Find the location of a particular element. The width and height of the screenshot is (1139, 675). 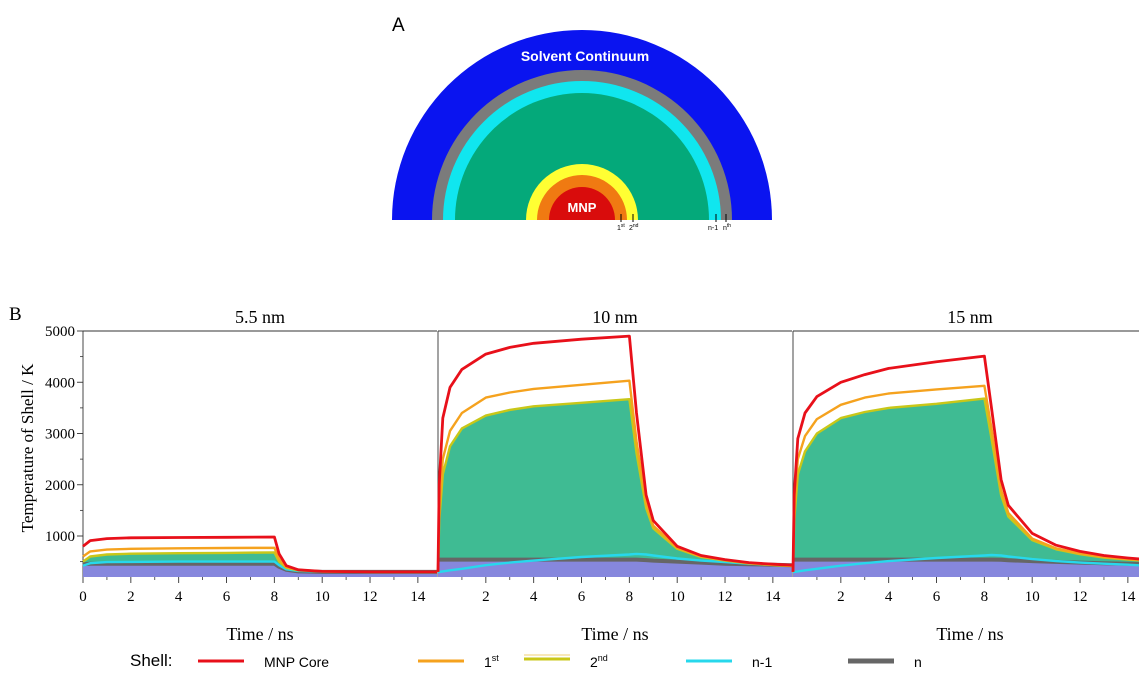

panel-b-label: B is located at coordinates (15, 314).